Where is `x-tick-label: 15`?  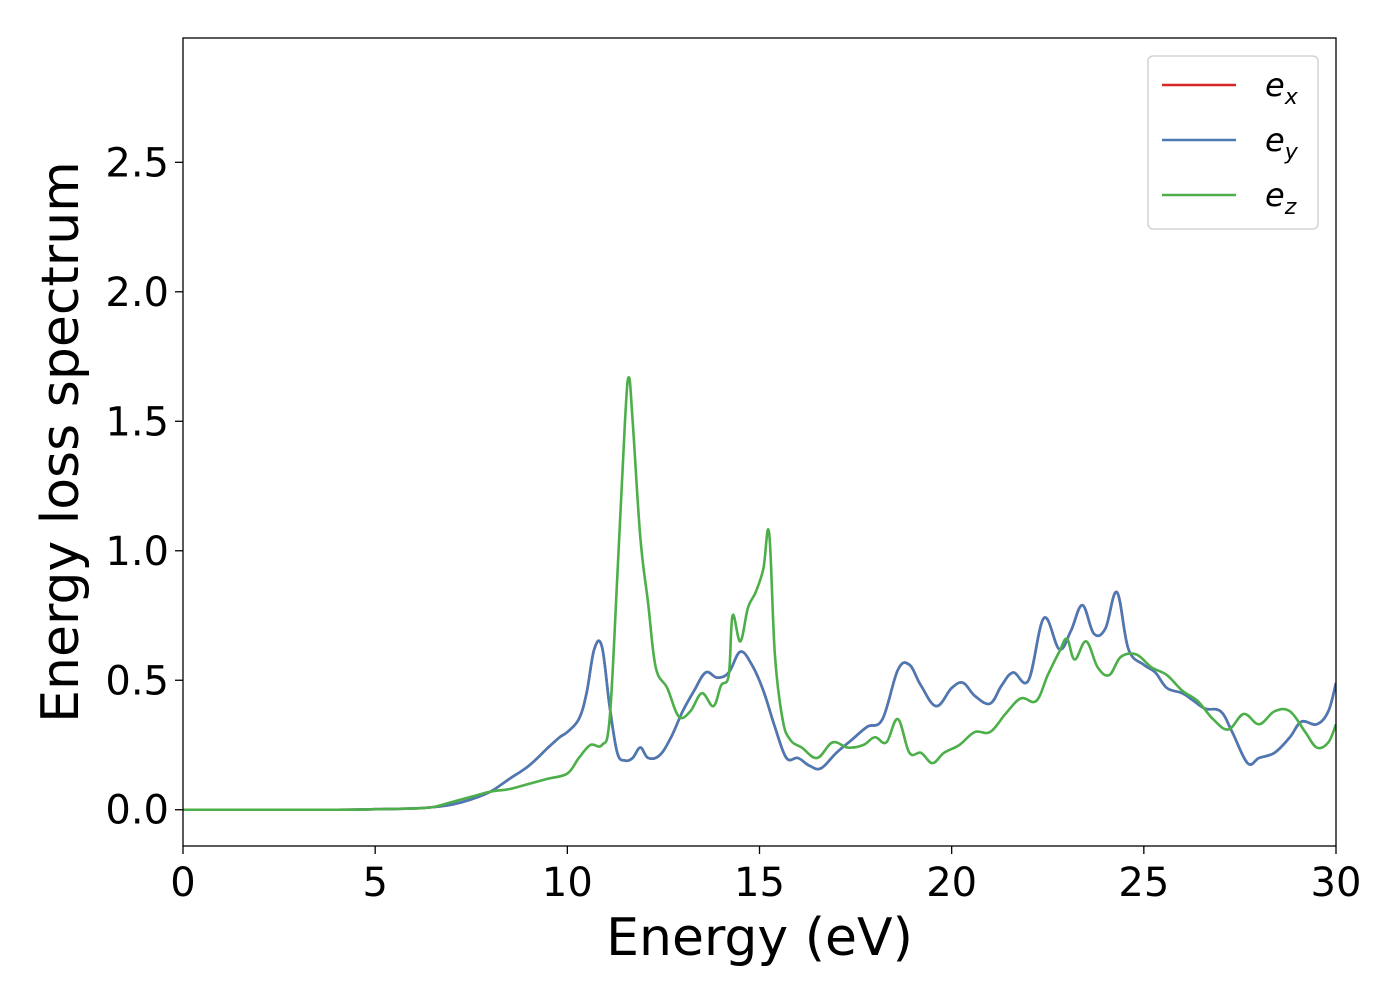
x-tick-label: 15 is located at coordinates (759, 883).